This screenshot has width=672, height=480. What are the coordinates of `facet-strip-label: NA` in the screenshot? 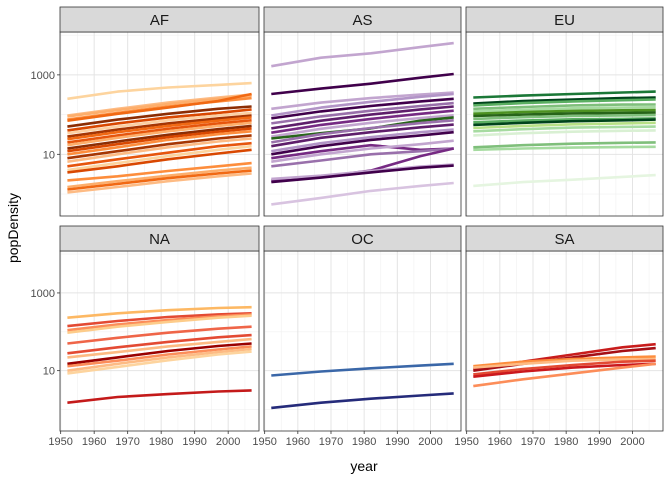 It's located at (159, 239).